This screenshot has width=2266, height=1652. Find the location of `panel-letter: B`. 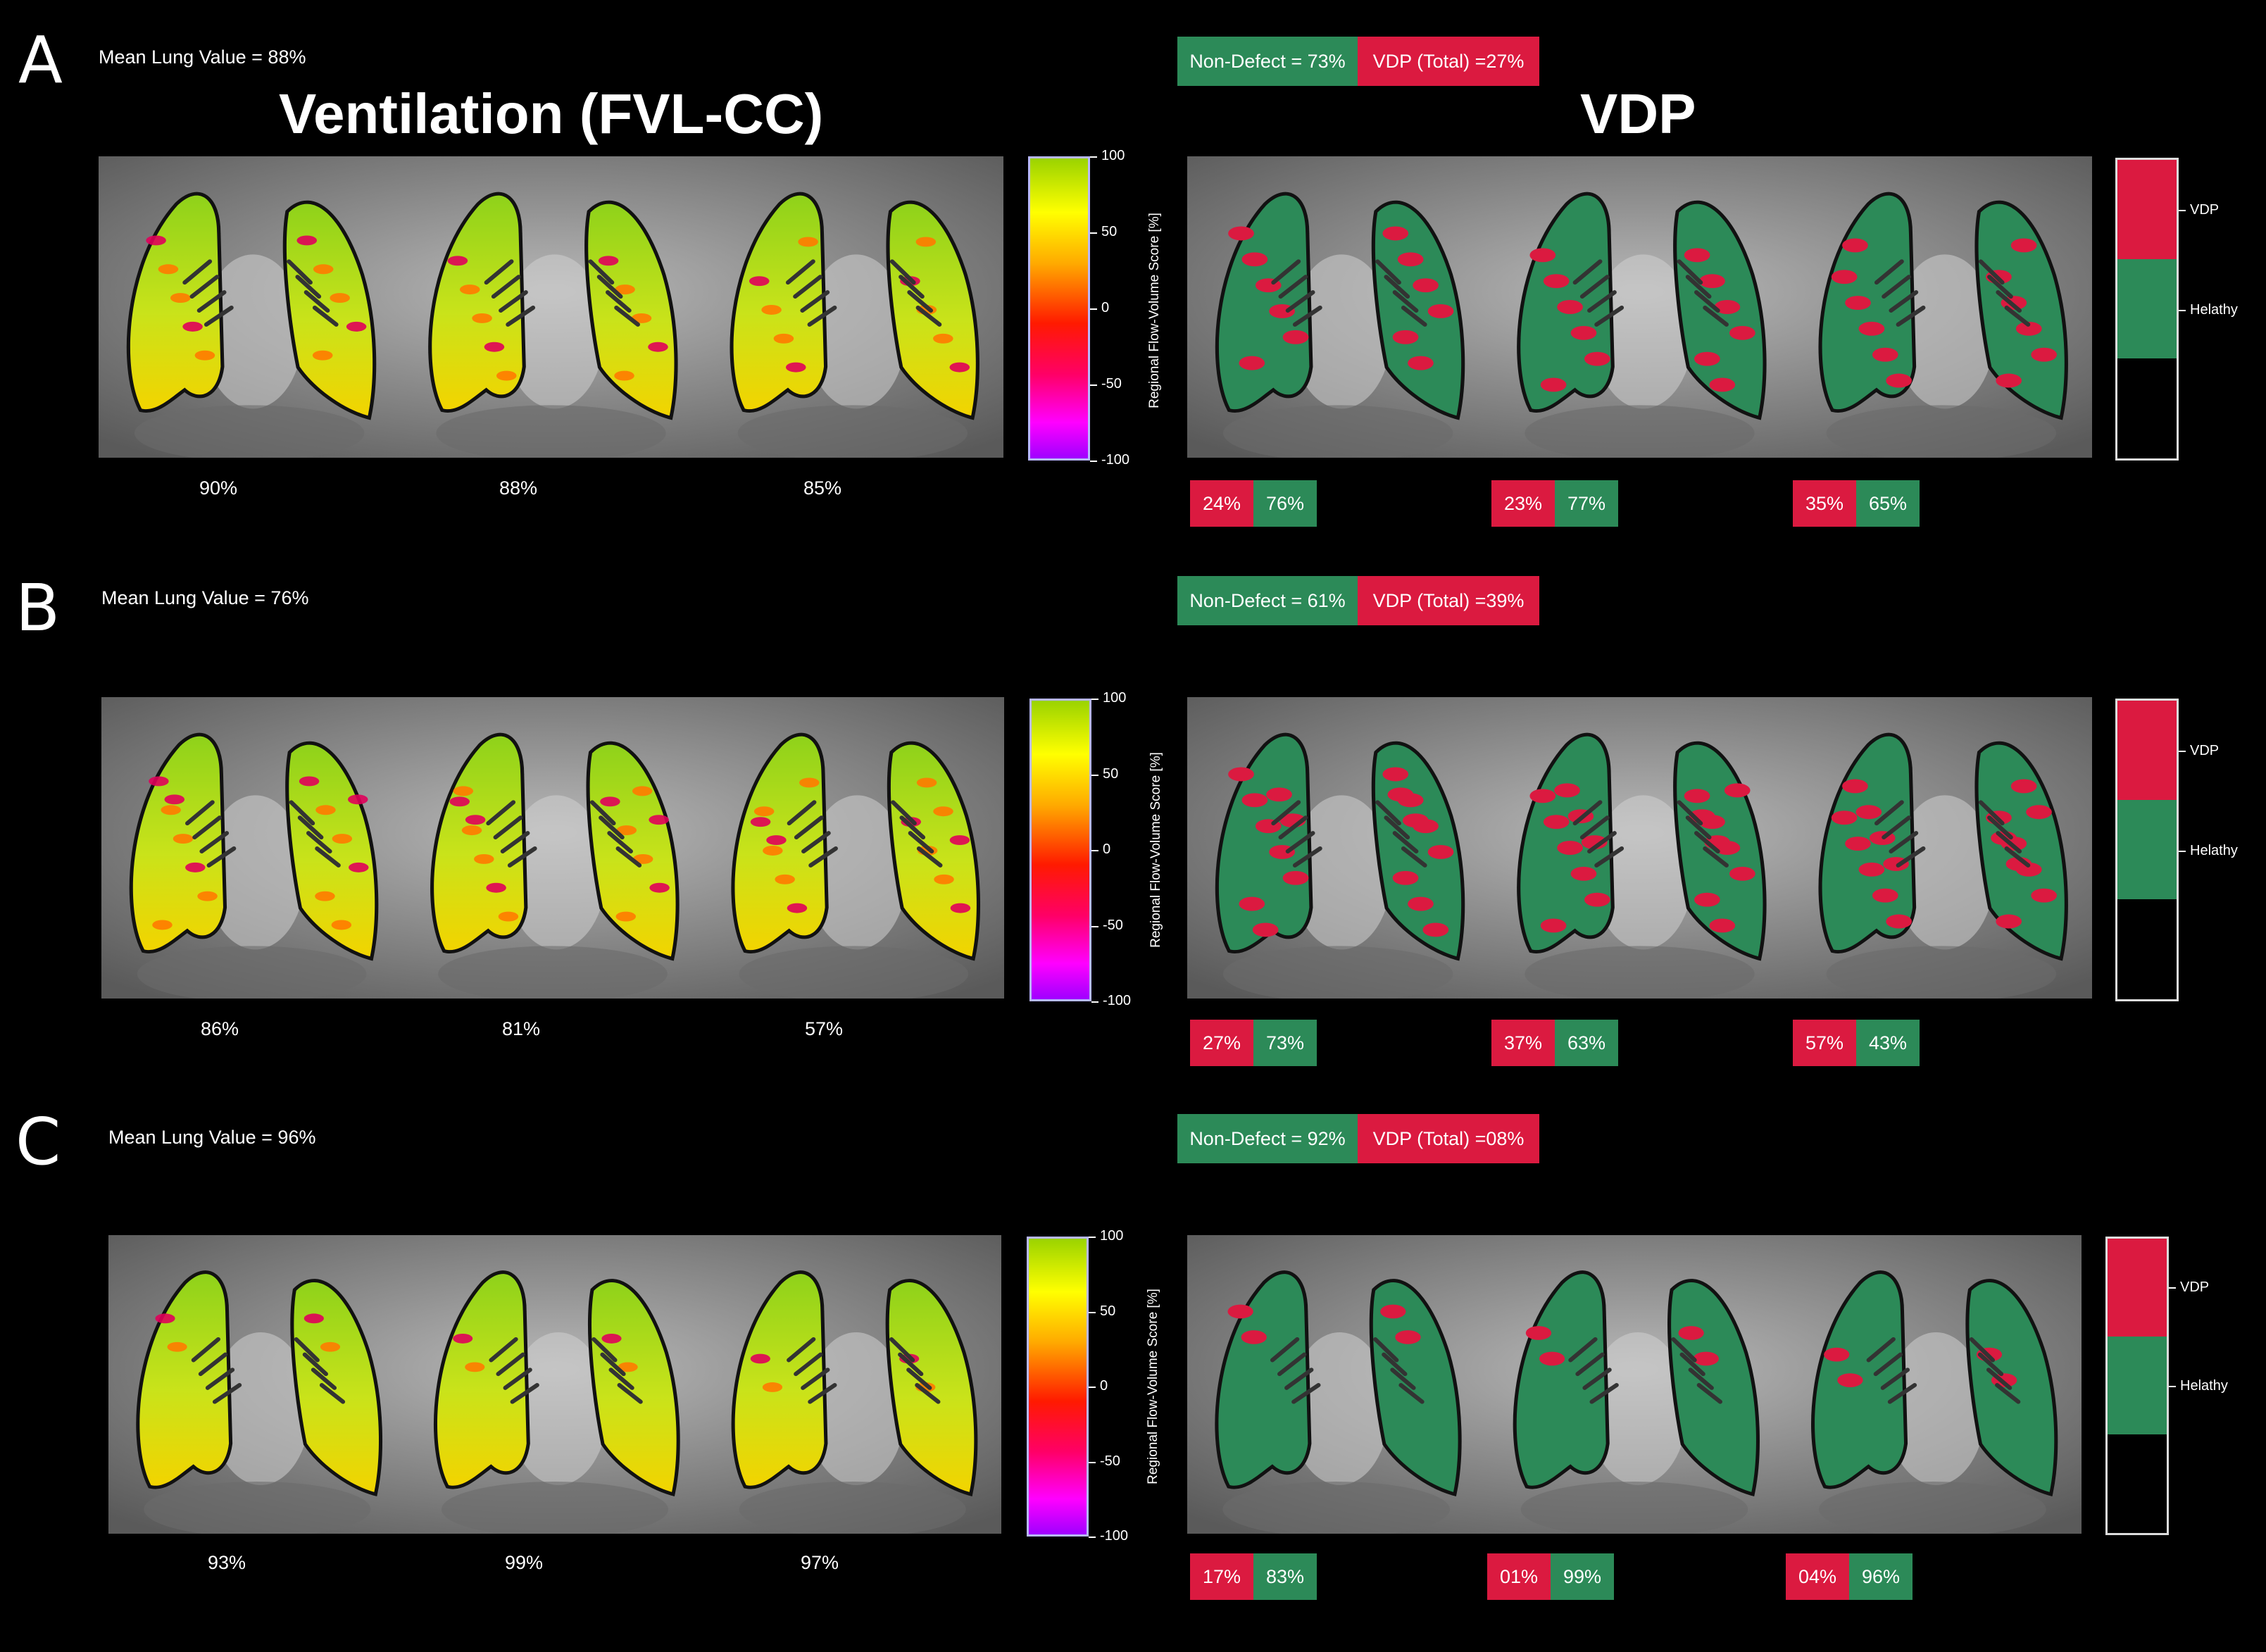

panel-letter: B is located at coordinates (38, 608).